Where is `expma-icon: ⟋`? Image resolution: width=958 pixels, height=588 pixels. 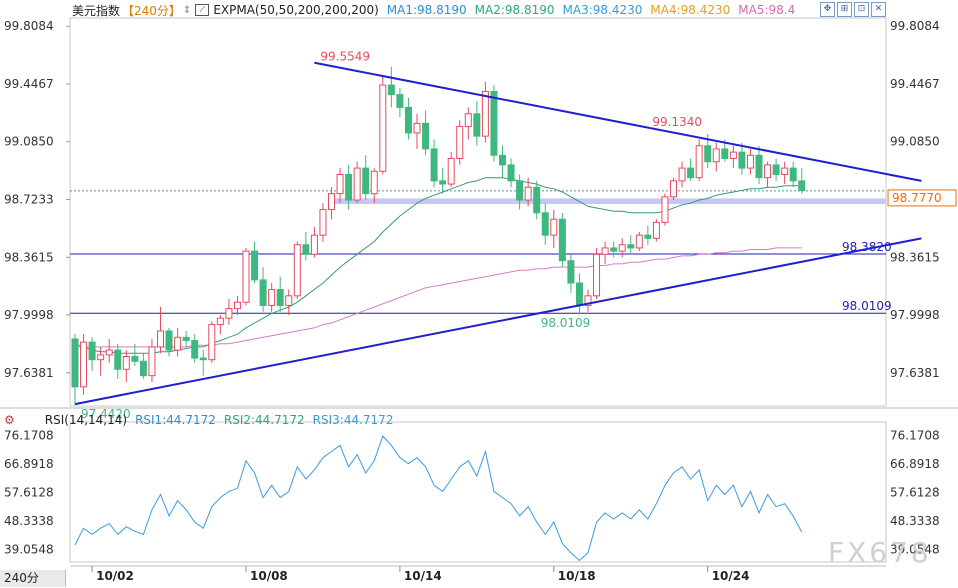
expma-icon: ⟋ is located at coordinates (202, 10).